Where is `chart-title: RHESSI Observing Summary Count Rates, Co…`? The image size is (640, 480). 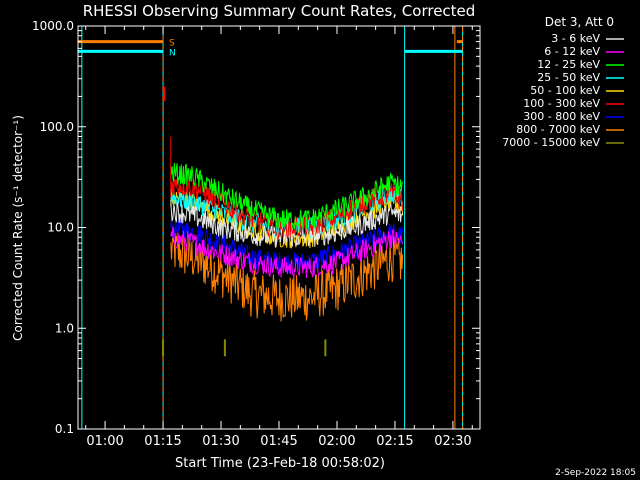 chart-title: RHESSI Observing Summary Count Rates, Co… is located at coordinates (279, 11).